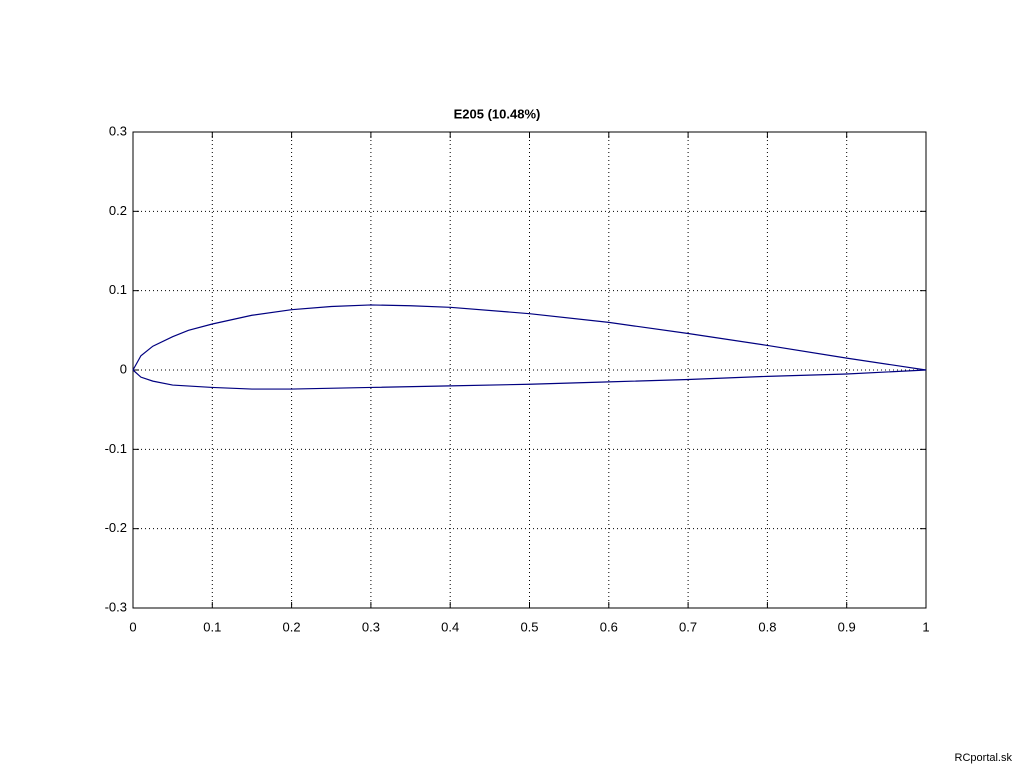 This screenshot has width=1024, height=768. Describe the element at coordinates (292, 626) in the screenshot. I see `x-tick-label: 0.2` at that location.